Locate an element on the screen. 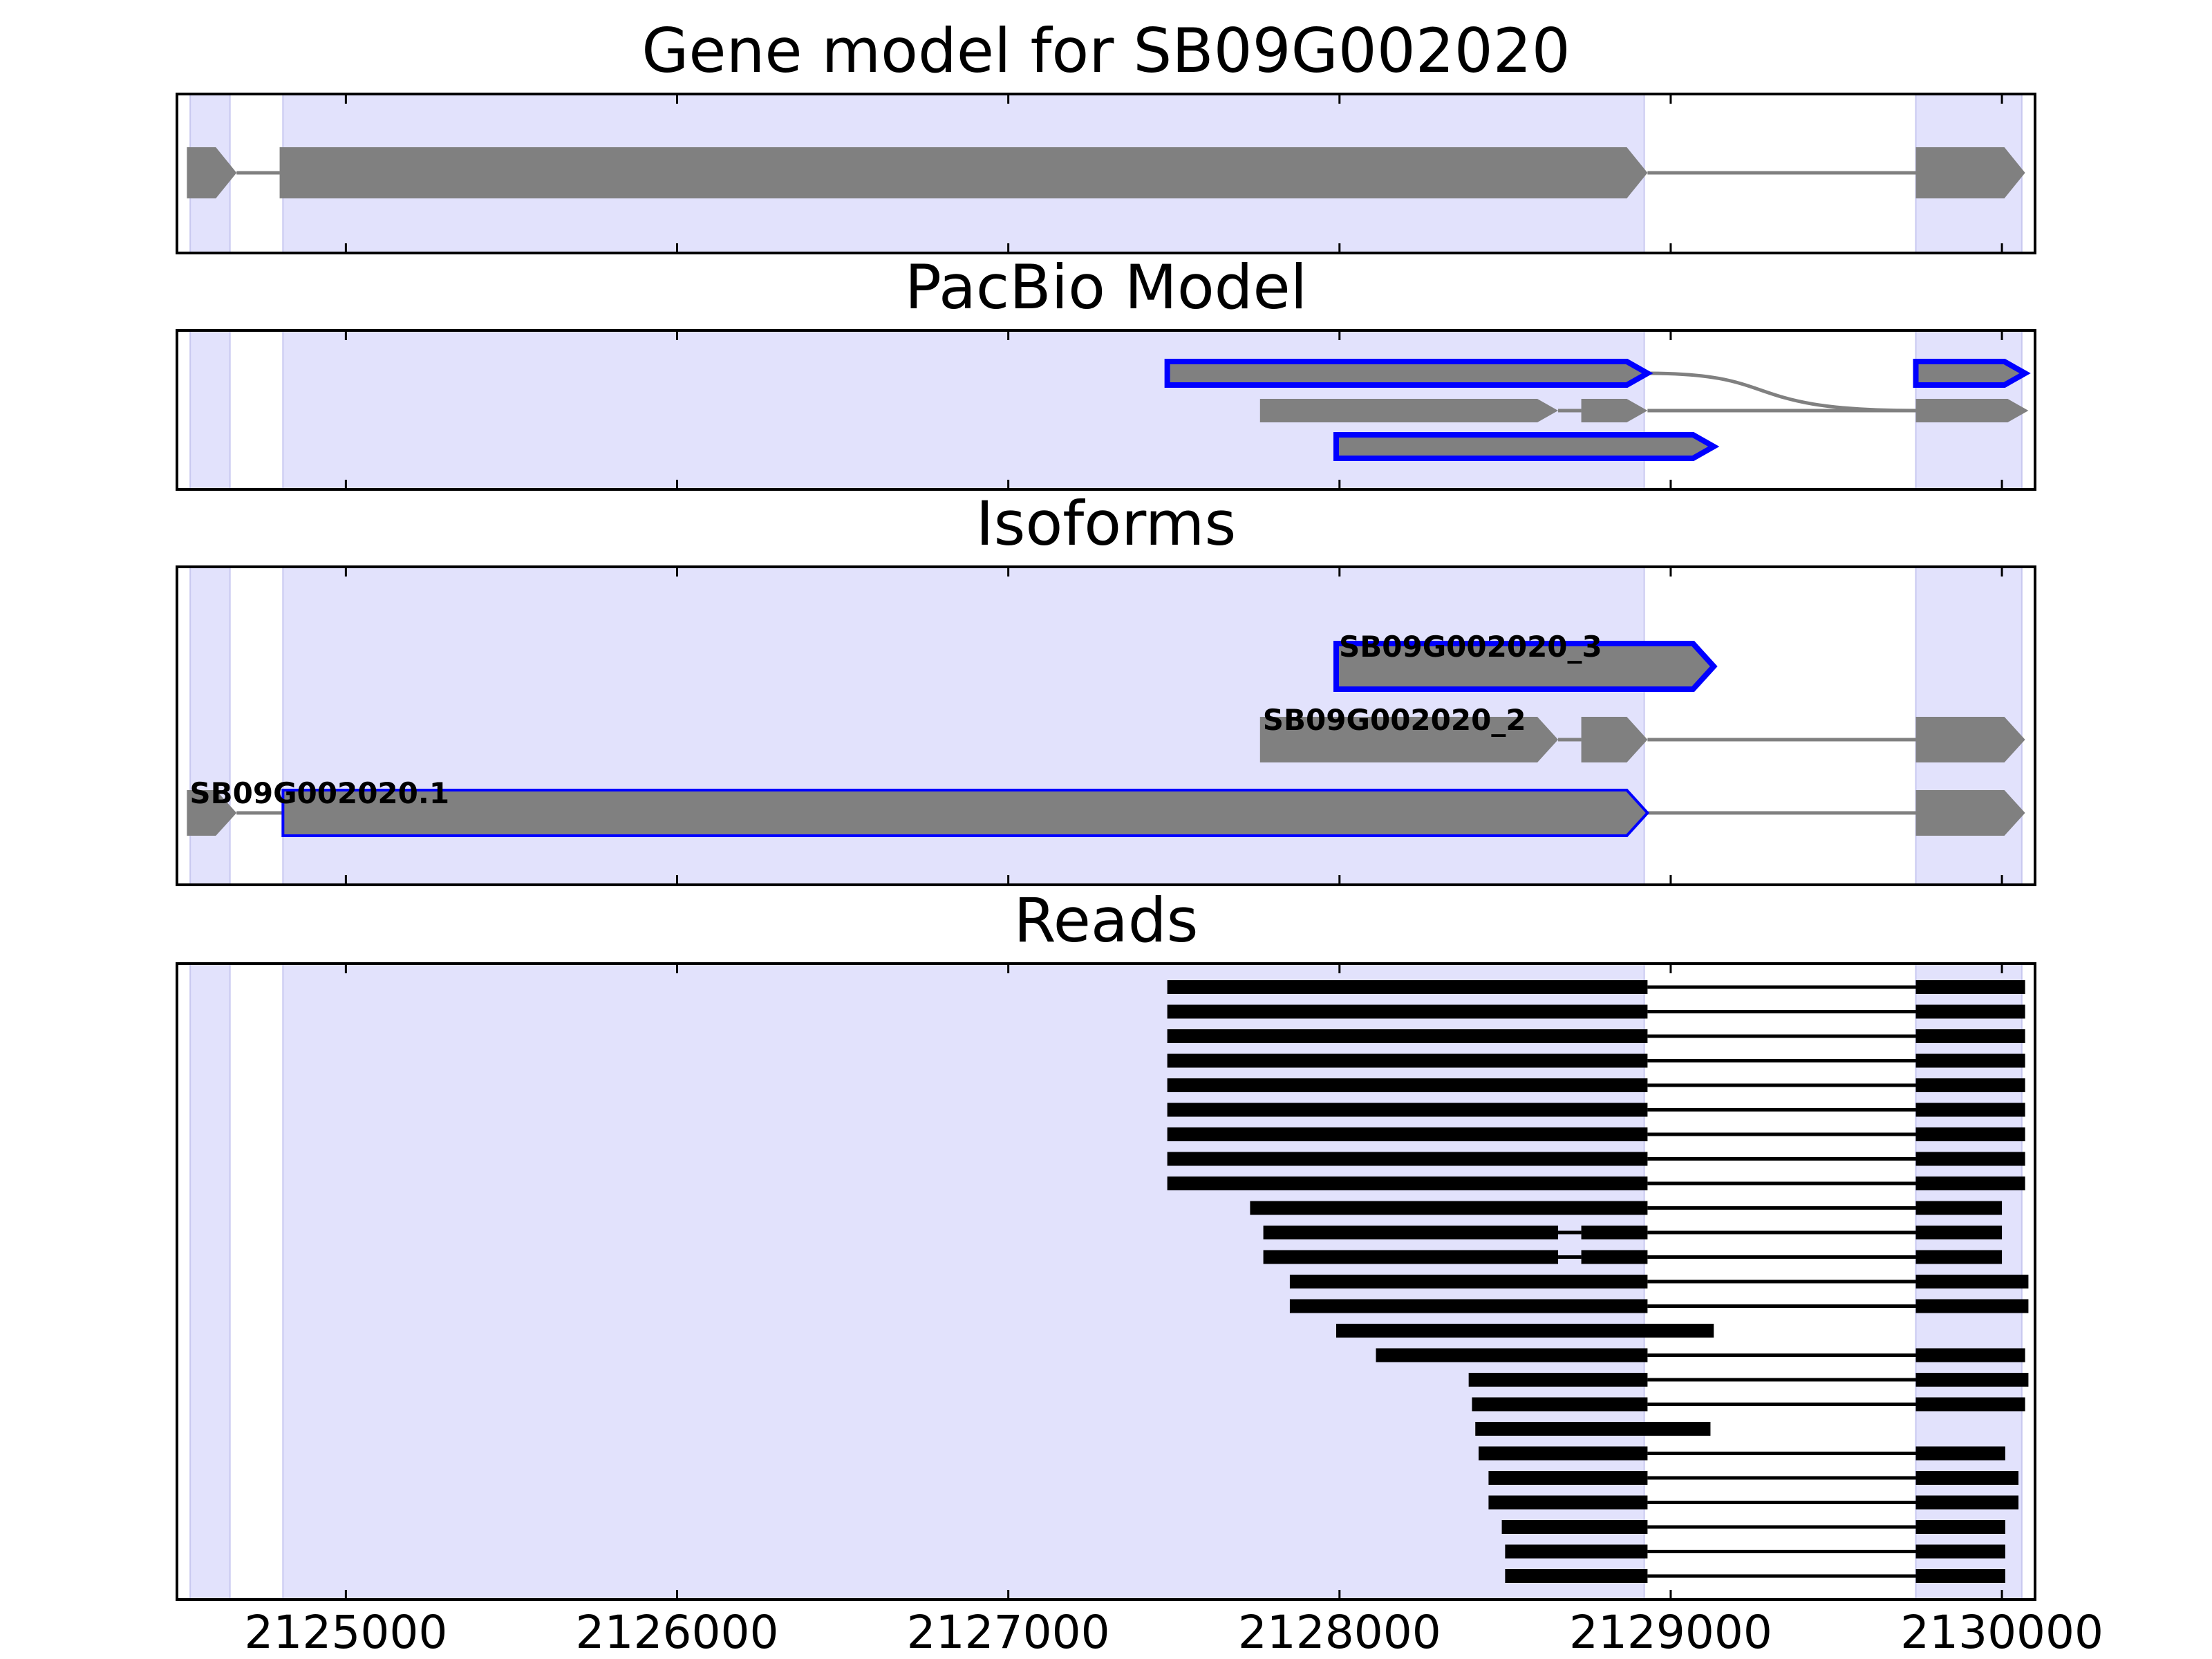 This screenshot has width=2212, height=1659. gene-row: SB09G002020.1 is located at coordinates (1106, 807).